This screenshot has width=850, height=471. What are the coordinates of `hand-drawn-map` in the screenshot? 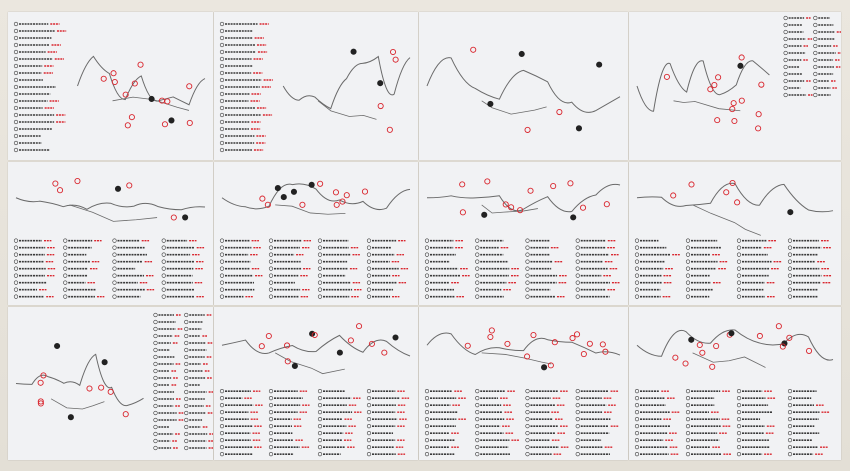 It's located at (109, 238).